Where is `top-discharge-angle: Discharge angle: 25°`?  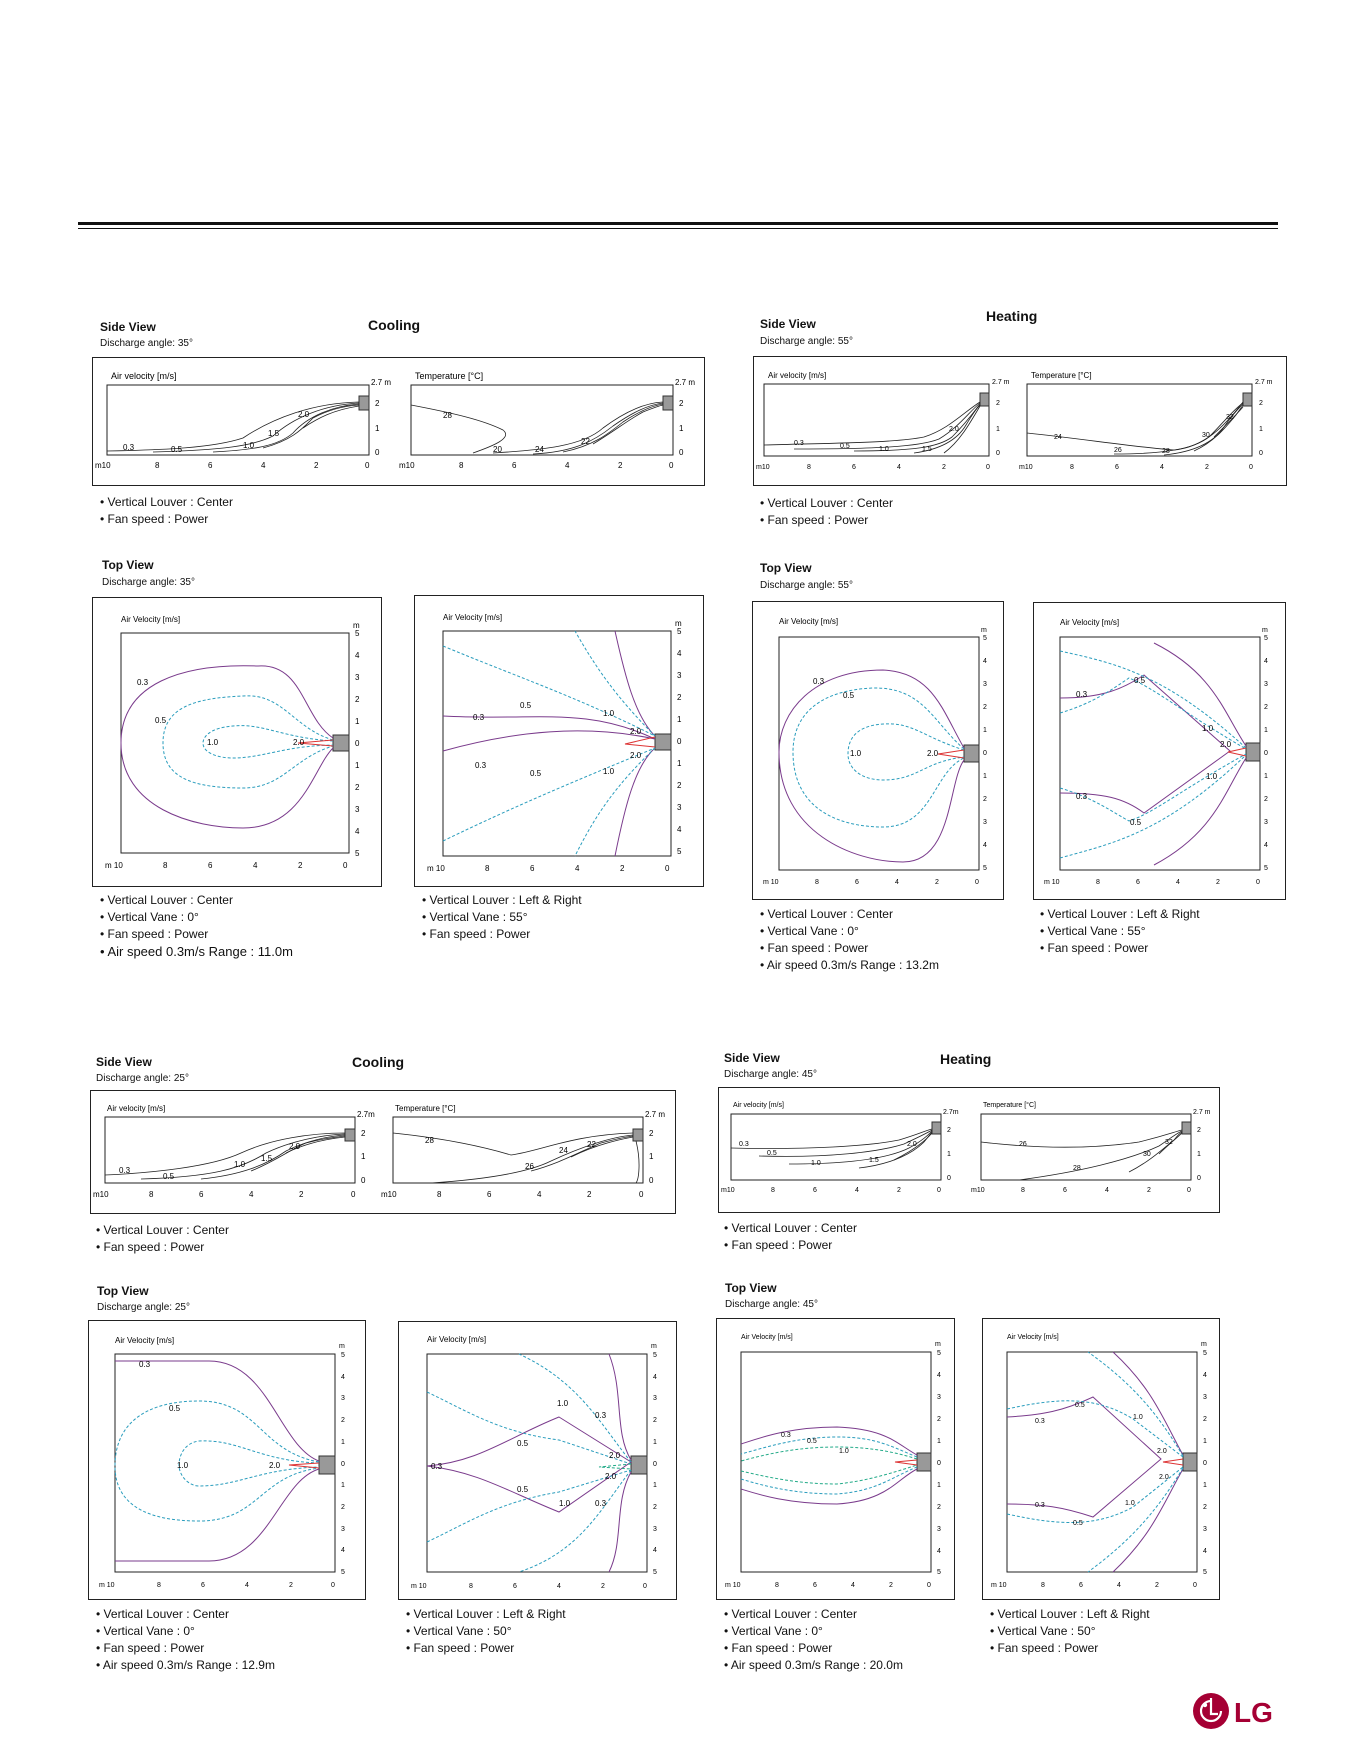
top-discharge-angle: Discharge angle: 25° is located at coordinates (143, 1307).